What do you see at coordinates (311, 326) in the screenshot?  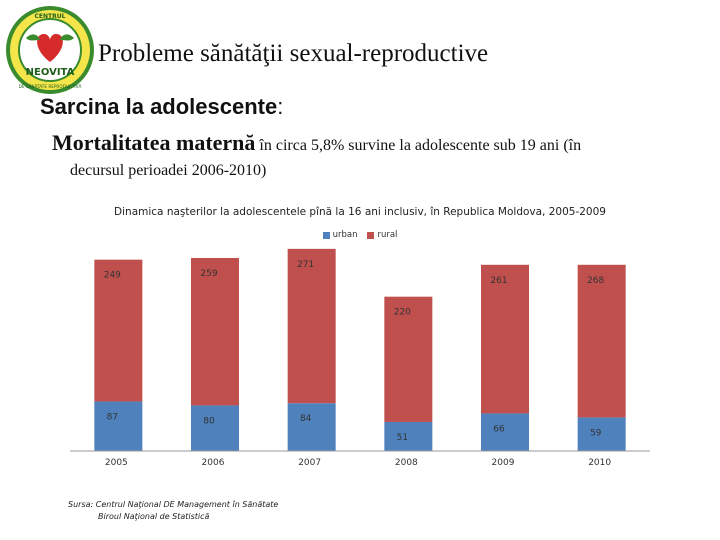 I see `bar-rural-2007` at bounding box center [311, 326].